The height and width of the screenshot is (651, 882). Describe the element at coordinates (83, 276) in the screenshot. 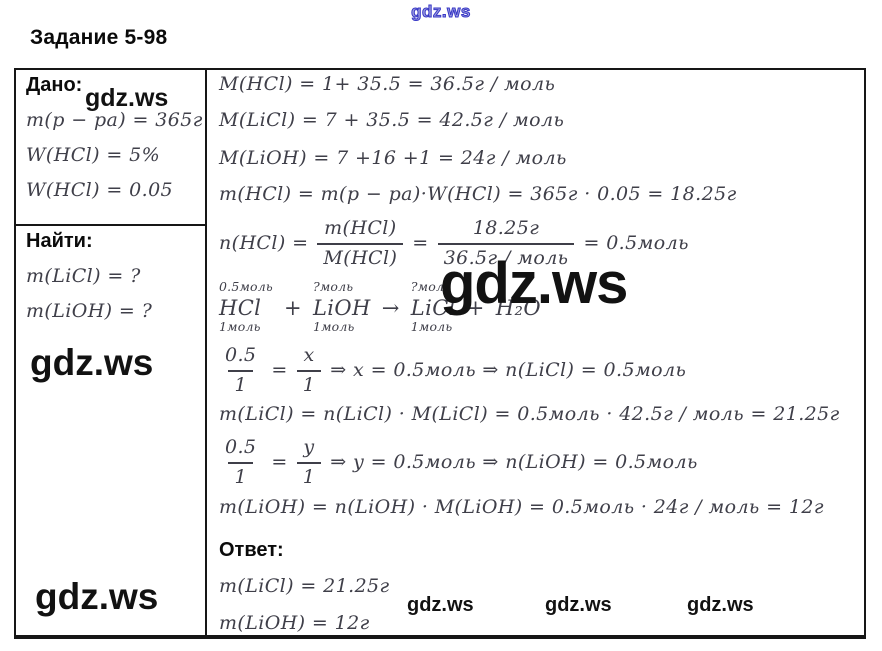

I see `find-item-licl: m(LiCl) = ?` at that location.